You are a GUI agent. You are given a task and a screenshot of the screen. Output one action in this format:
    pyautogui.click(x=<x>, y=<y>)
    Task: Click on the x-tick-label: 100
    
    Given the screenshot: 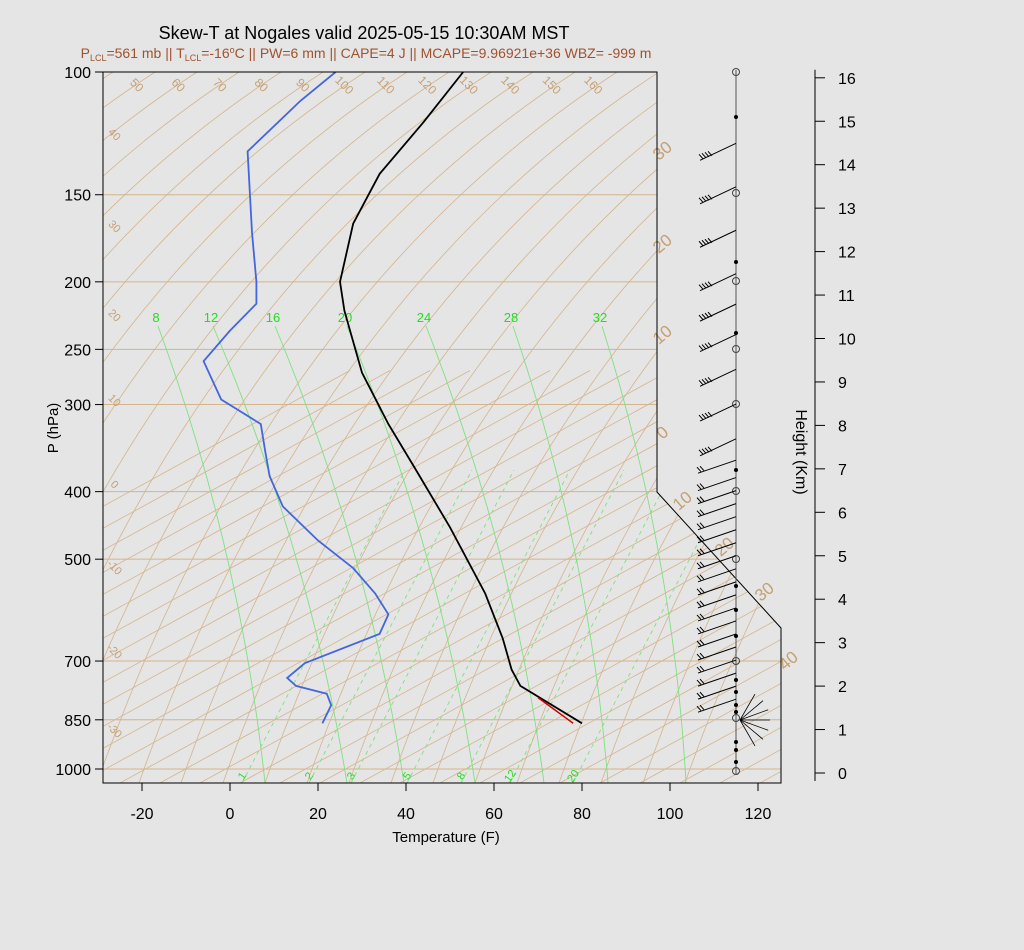 What is the action you would take?
    pyautogui.click(x=670, y=814)
    